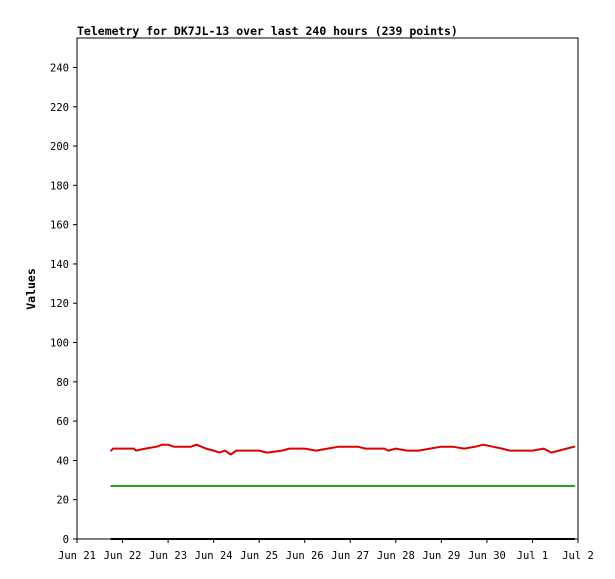  What do you see at coordinates (62, 383) in the screenshot?
I see `y-tick-label: 80` at bounding box center [62, 383].